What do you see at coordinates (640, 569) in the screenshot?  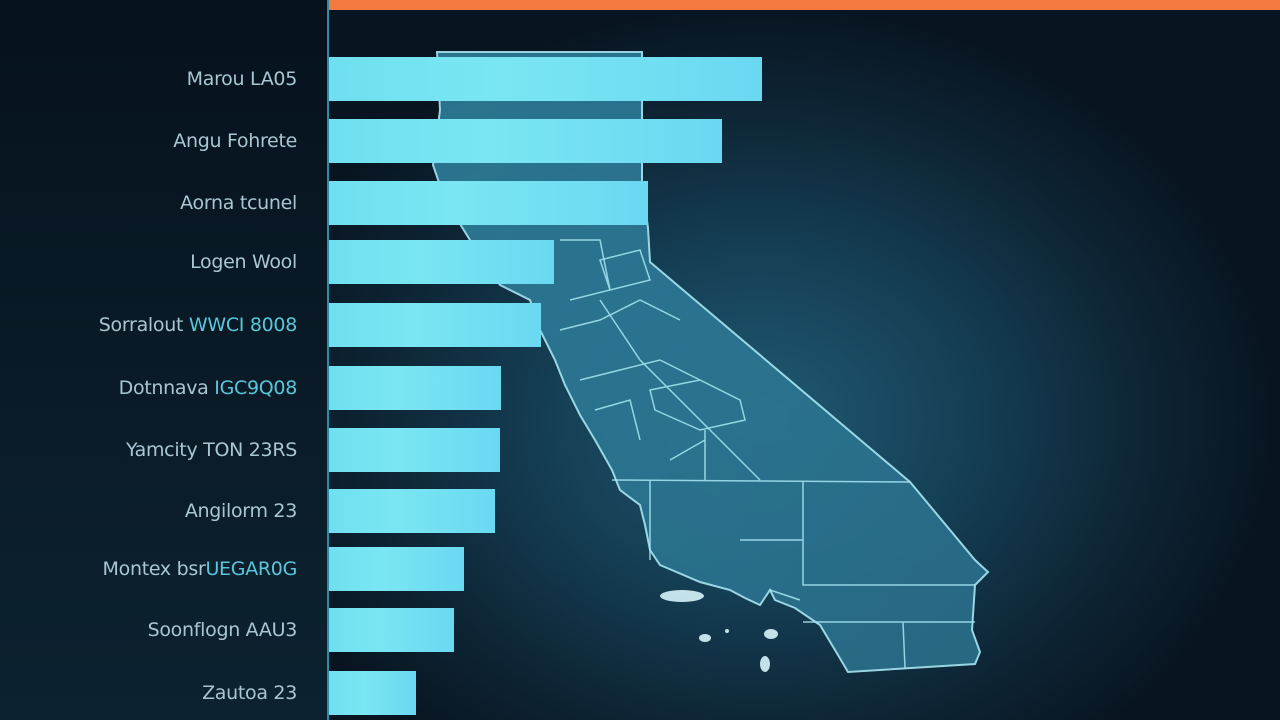 I see `chart-row: Montex bsrUEGAR0G` at bounding box center [640, 569].